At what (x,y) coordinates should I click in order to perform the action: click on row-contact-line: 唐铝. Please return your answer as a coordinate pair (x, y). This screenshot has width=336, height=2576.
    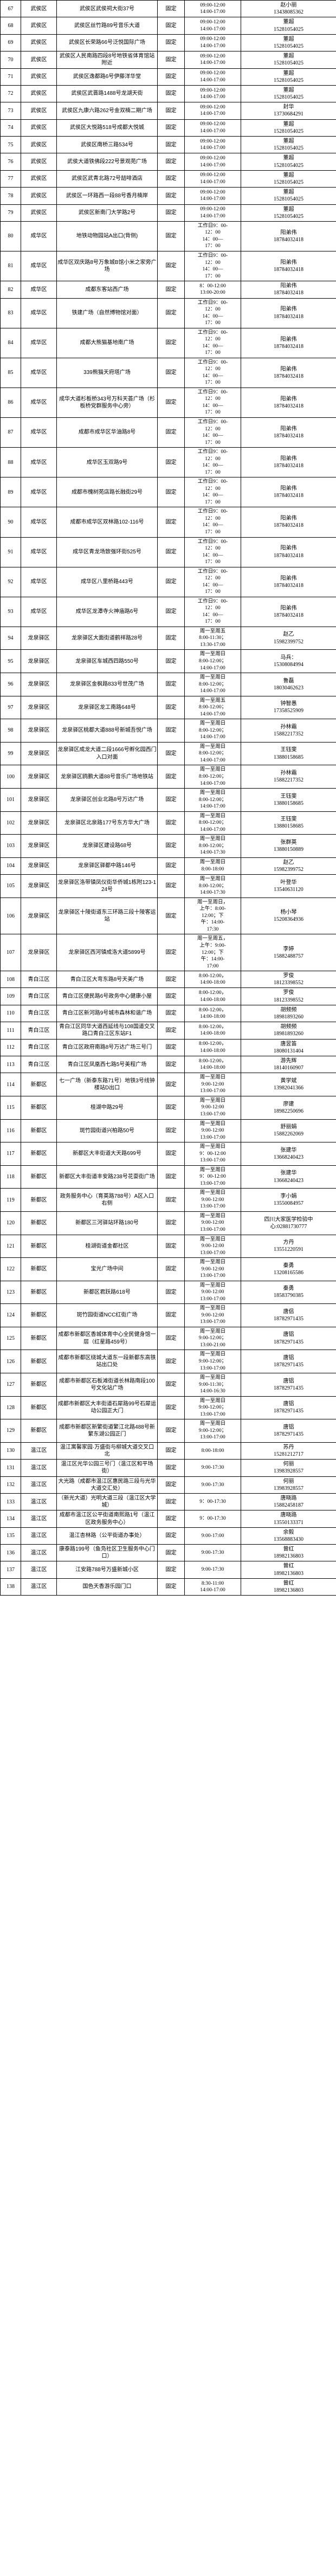
    Looking at the image, I should click on (289, 1404).